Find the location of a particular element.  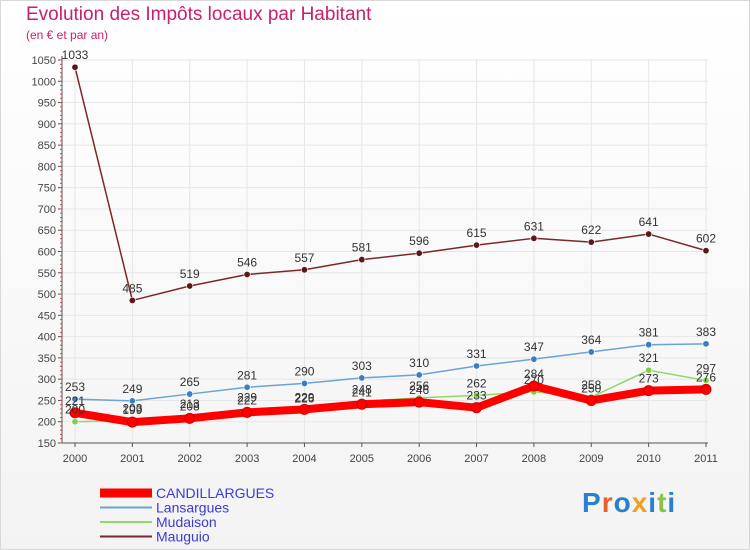

data-label-lansargues: 253 is located at coordinates (75, 387).